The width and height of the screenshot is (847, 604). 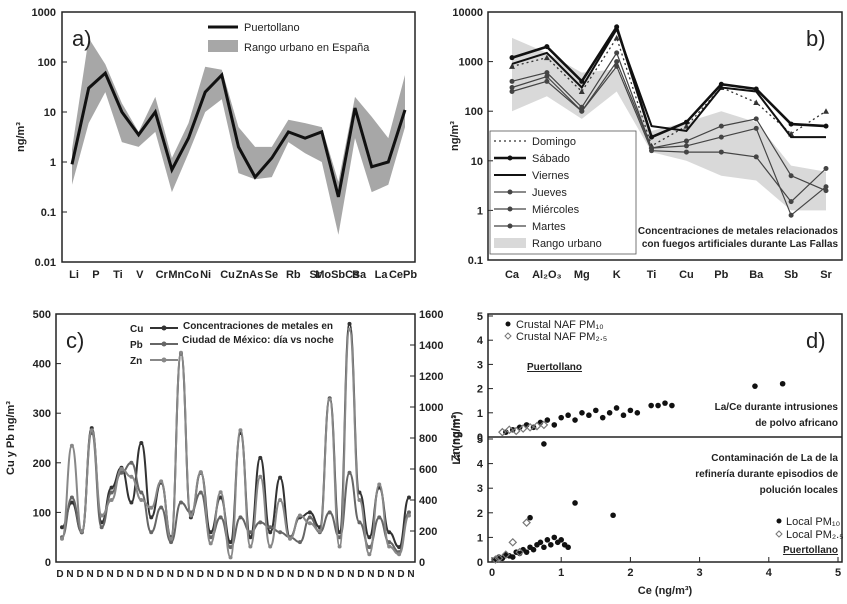 I want to click on chart-title-c: Ciudad de México: día vs noche, so click(x=258, y=340).